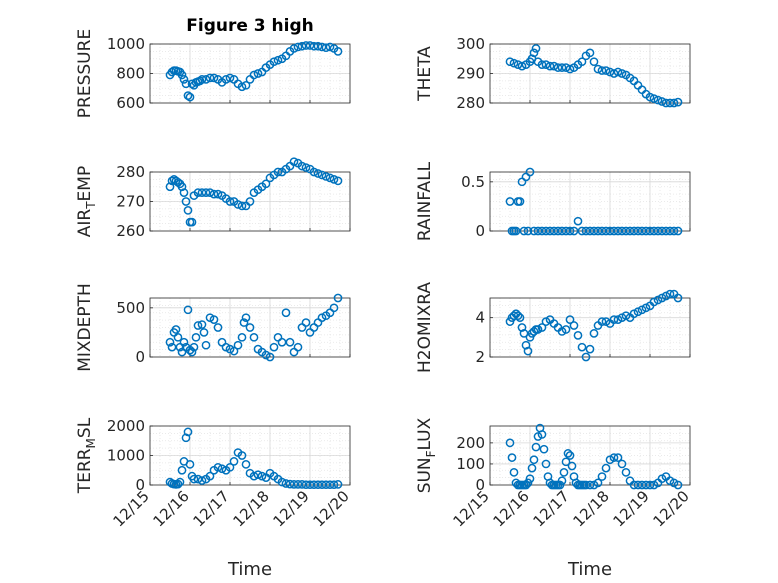  What do you see at coordinates (590, 73) in the screenshot?
I see `axes-box` at bounding box center [590, 73].